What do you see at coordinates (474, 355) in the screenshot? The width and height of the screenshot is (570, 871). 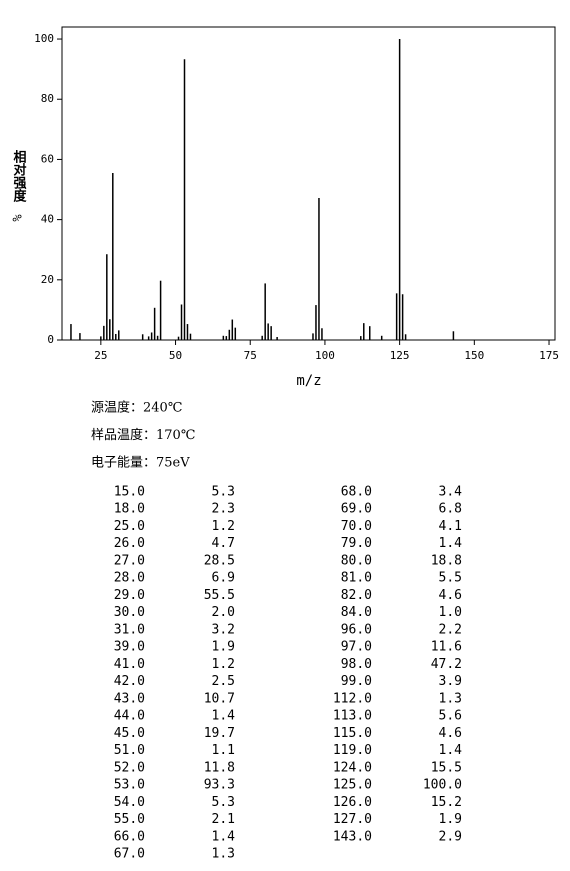 I see `x-tick-label: 150` at bounding box center [474, 355].